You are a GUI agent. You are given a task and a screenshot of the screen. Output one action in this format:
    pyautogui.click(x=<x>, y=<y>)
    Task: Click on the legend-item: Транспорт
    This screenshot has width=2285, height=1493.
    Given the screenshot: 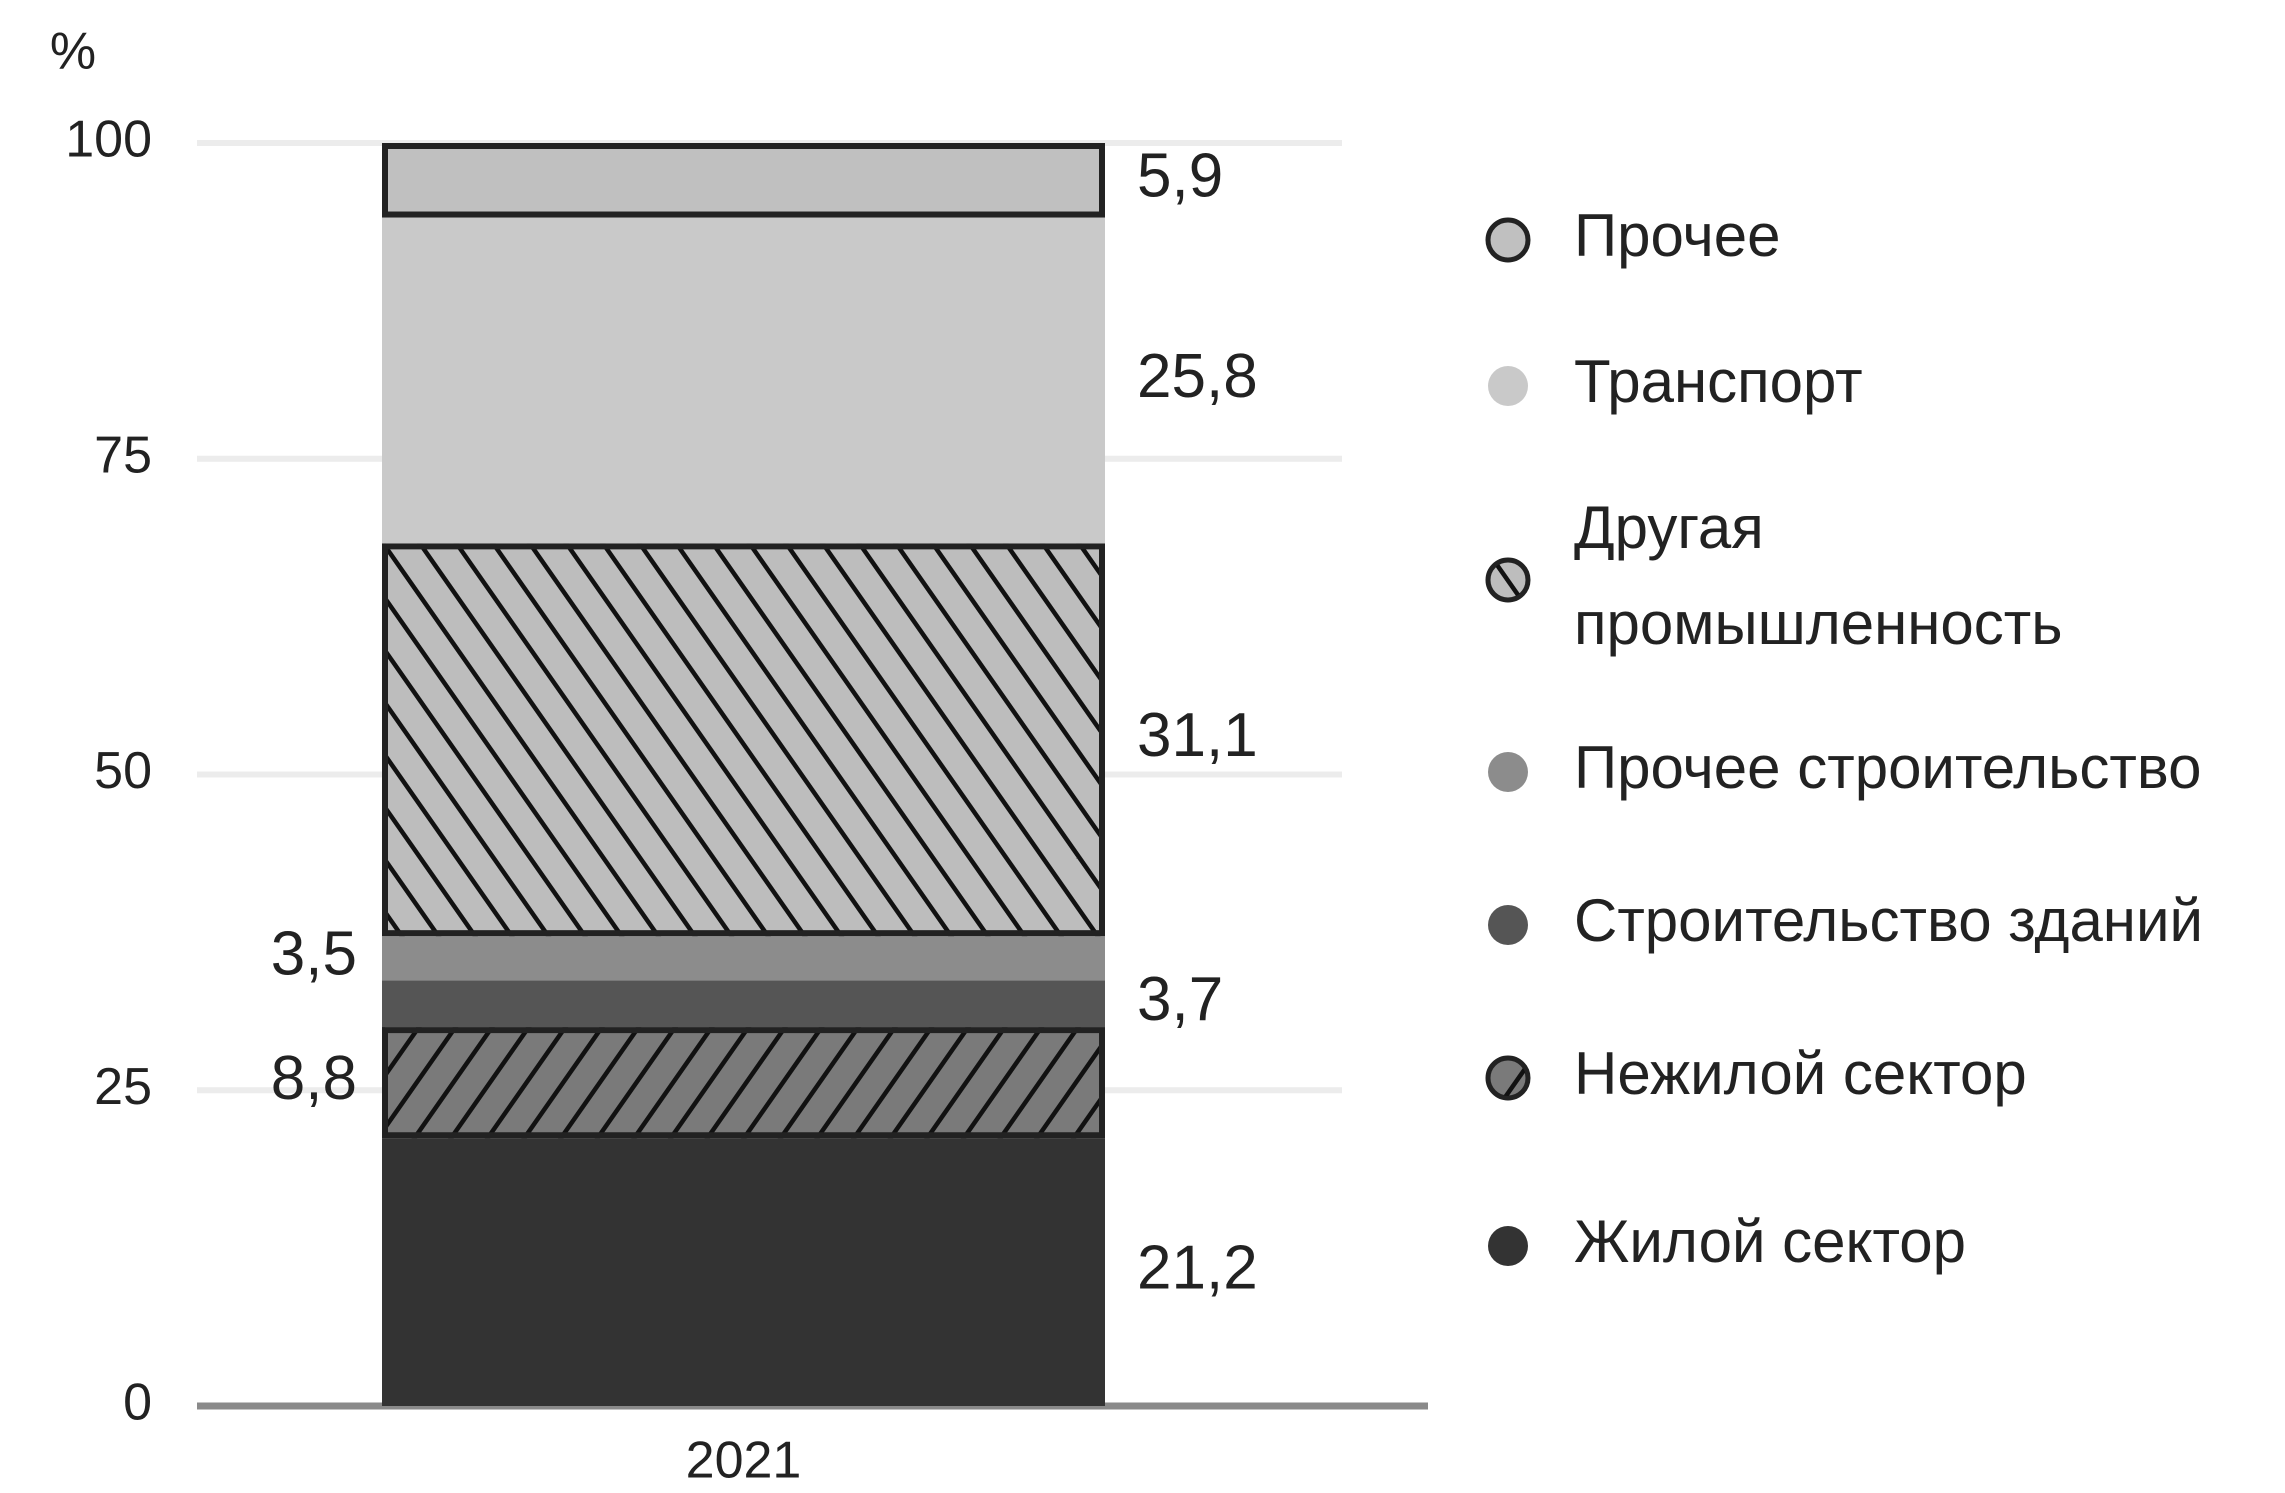 What is the action you would take?
    pyautogui.click(x=1675, y=381)
    